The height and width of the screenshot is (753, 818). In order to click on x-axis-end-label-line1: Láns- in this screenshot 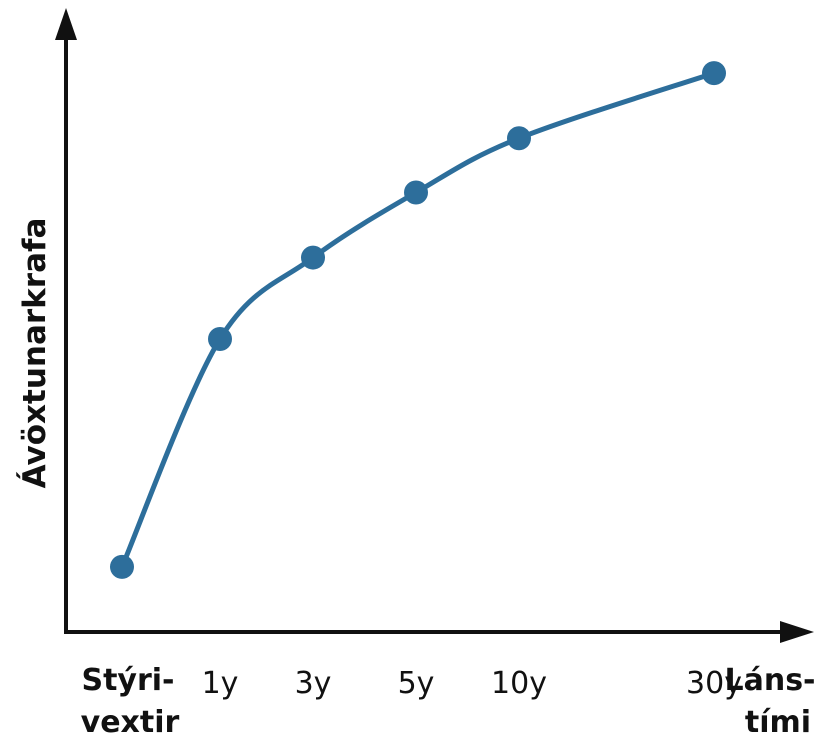, I will do `click(769, 680)`.